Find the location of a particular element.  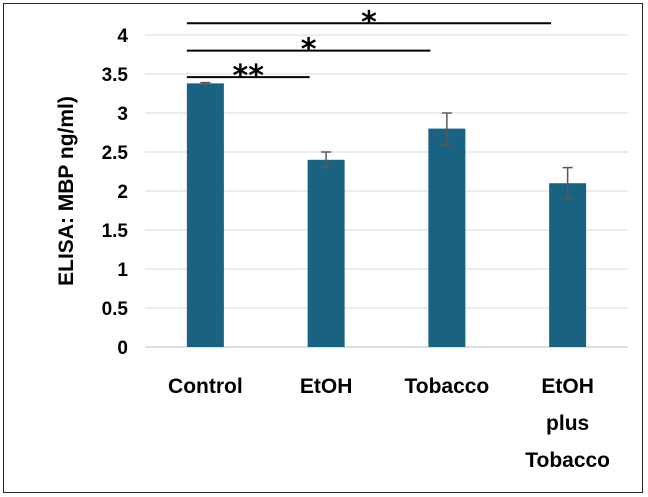

y-tick-labels: 0 0.5 1 1.5 2 2.5 3 3.5 4 is located at coordinates (115, 192).